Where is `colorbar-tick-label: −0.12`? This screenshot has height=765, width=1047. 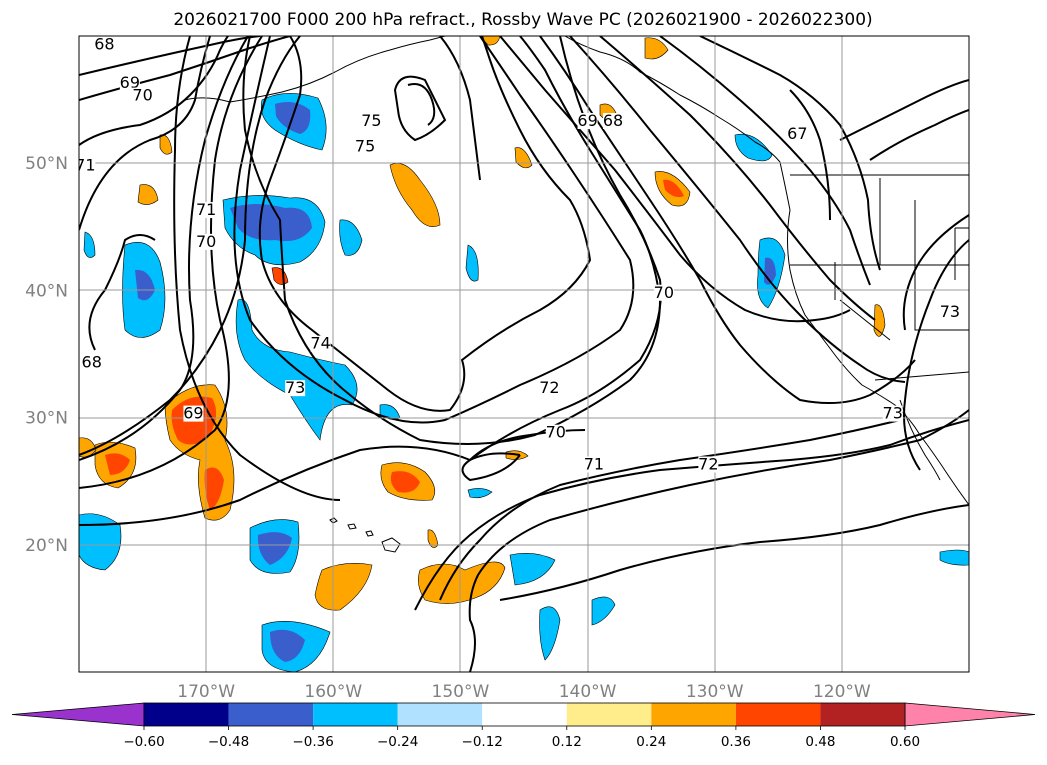
colorbar-tick-label: −0.12 is located at coordinates (482, 742).